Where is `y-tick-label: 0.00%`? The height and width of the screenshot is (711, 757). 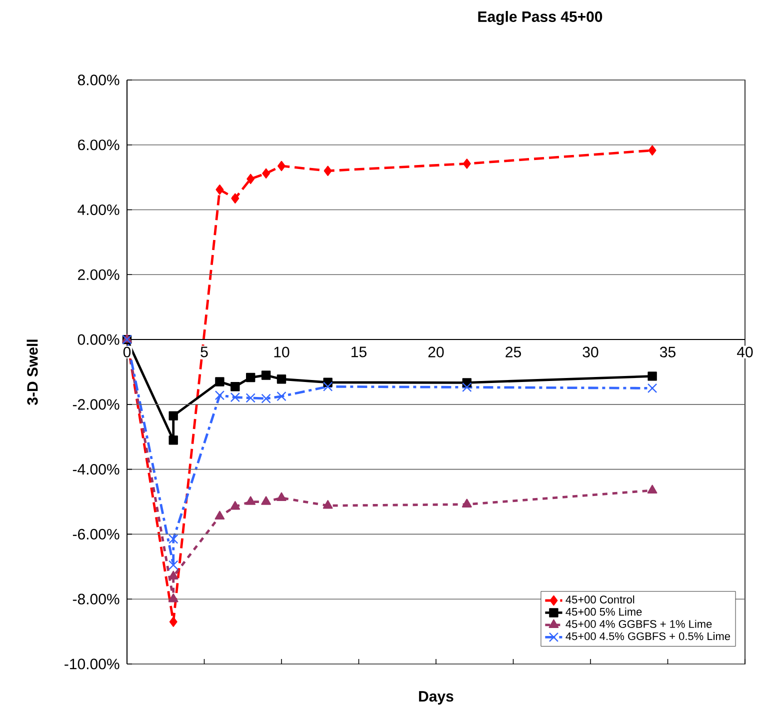
y-tick-label: 0.00% is located at coordinates (99, 339).